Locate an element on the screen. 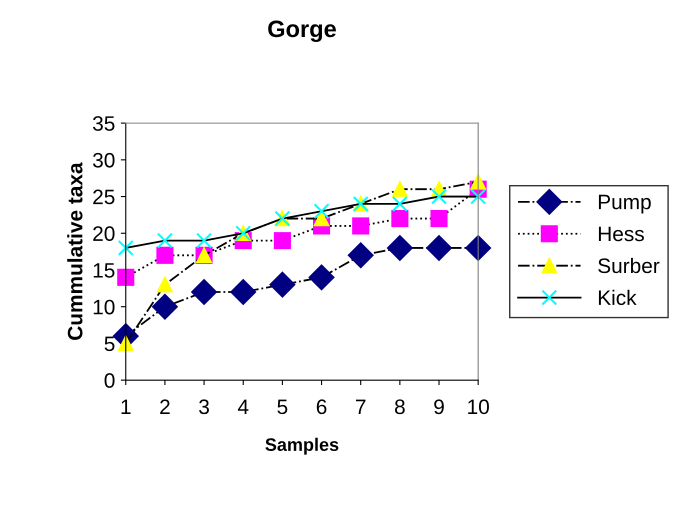 This screenshot has height=513, width=691. x-axis-title: Samples is located at coordinates (301, 446).